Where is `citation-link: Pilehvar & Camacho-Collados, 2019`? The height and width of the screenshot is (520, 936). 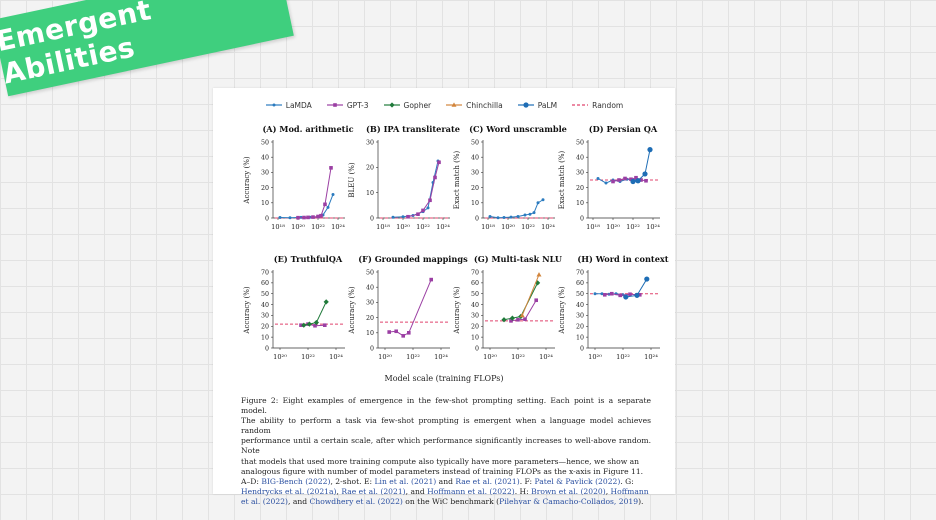
citation-link: Pilehvar & Camacho-Collados, 2019 is located at coordinates (569, 501).